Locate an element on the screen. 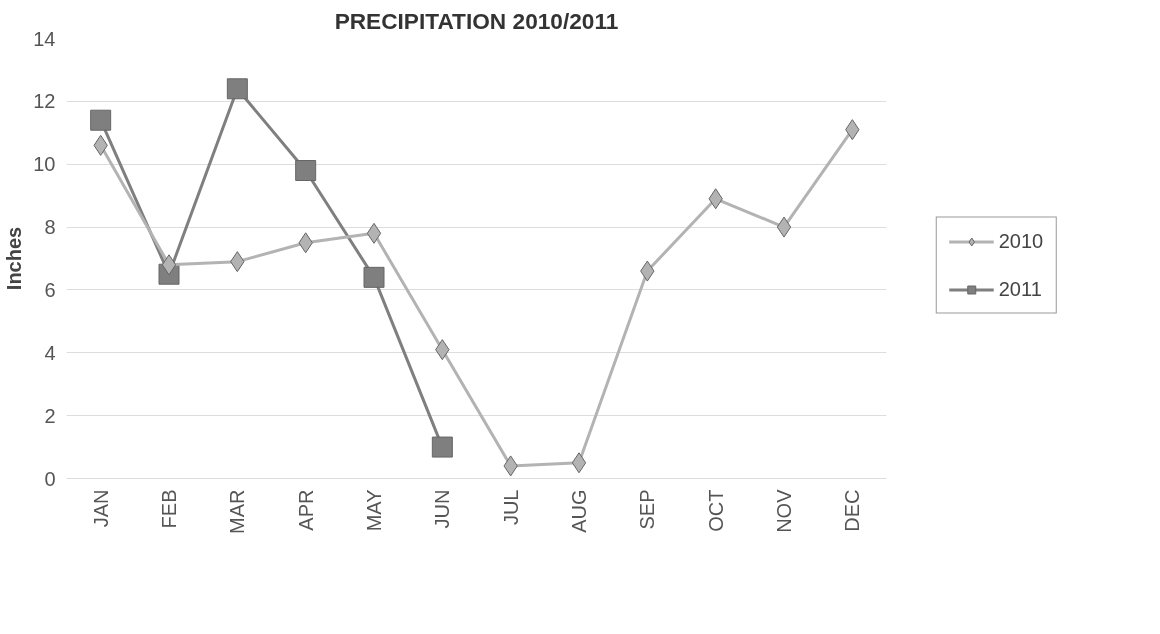 The height and width of the screenshot is (634, 1160). y-tick-label: 8 is located at coordinates (50, 227).